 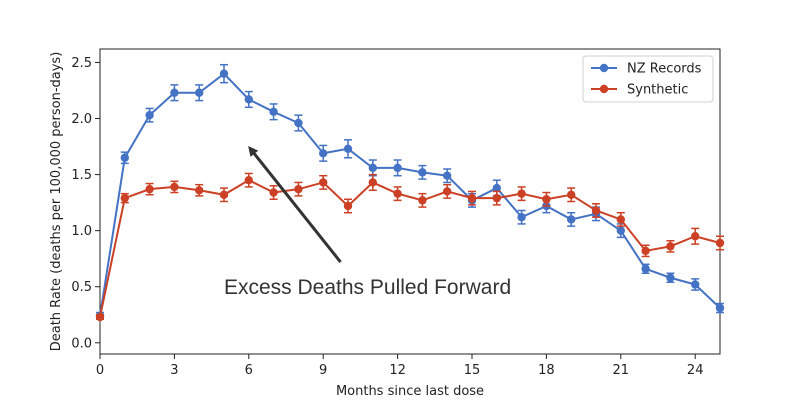 I want to click on annotation-text: Excess Deaths Pulled Forward, so click(x=367, y=287).